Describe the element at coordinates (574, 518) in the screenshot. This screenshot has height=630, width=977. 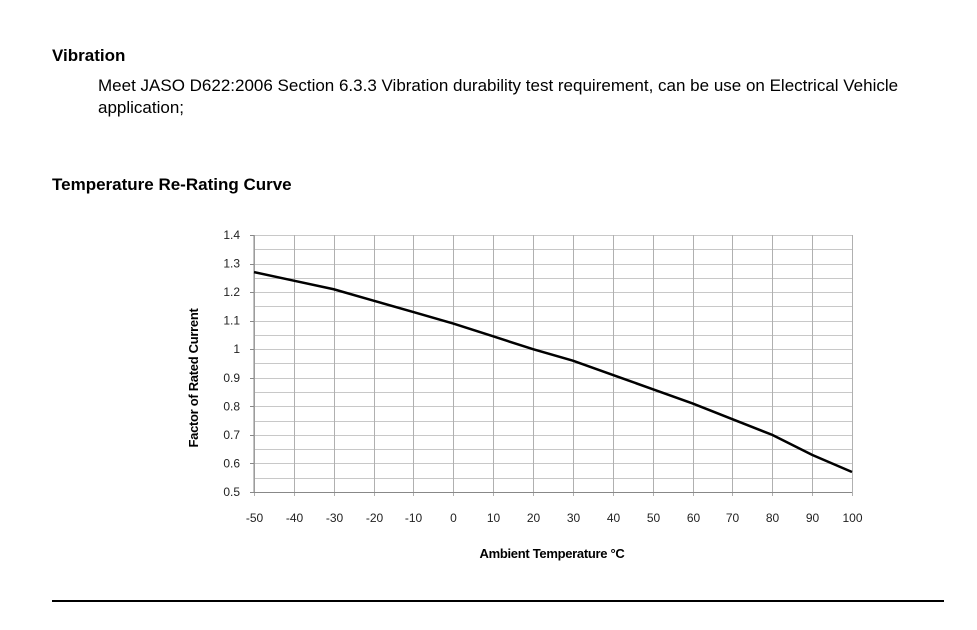
I see `x-tick-label: 30` at that location.